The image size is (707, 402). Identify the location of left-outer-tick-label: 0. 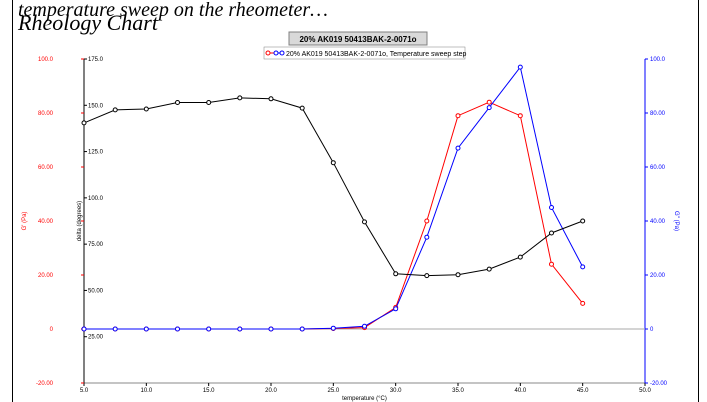
(52, 330).